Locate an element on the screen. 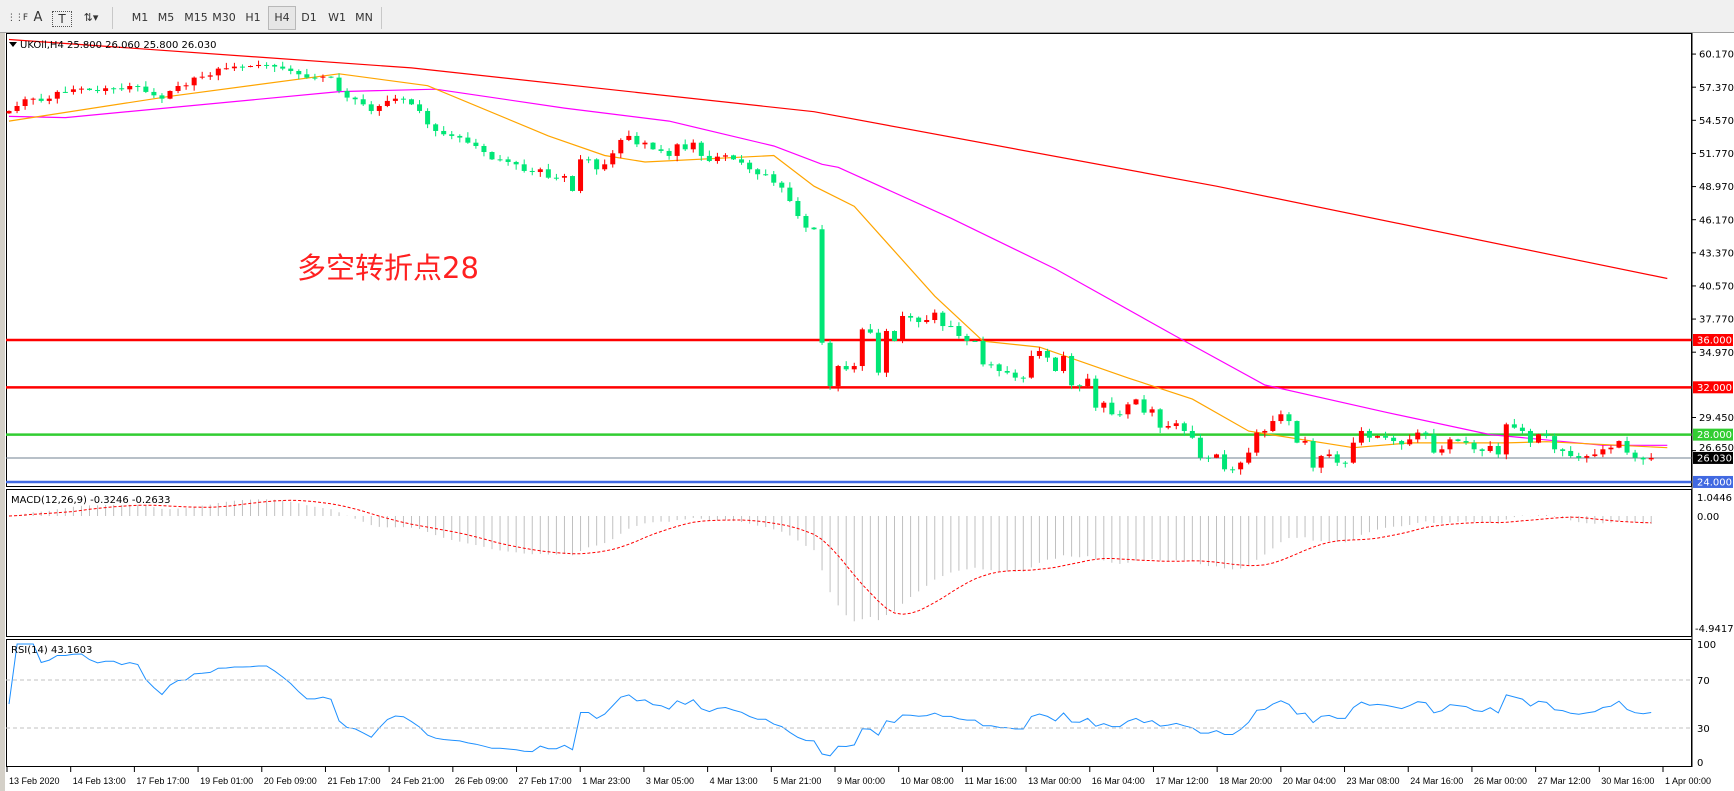 Image resolution: width=1734 pixels, height=791 pixels. timeframe-m5-button: M5 is located at coordinates (166, 17).